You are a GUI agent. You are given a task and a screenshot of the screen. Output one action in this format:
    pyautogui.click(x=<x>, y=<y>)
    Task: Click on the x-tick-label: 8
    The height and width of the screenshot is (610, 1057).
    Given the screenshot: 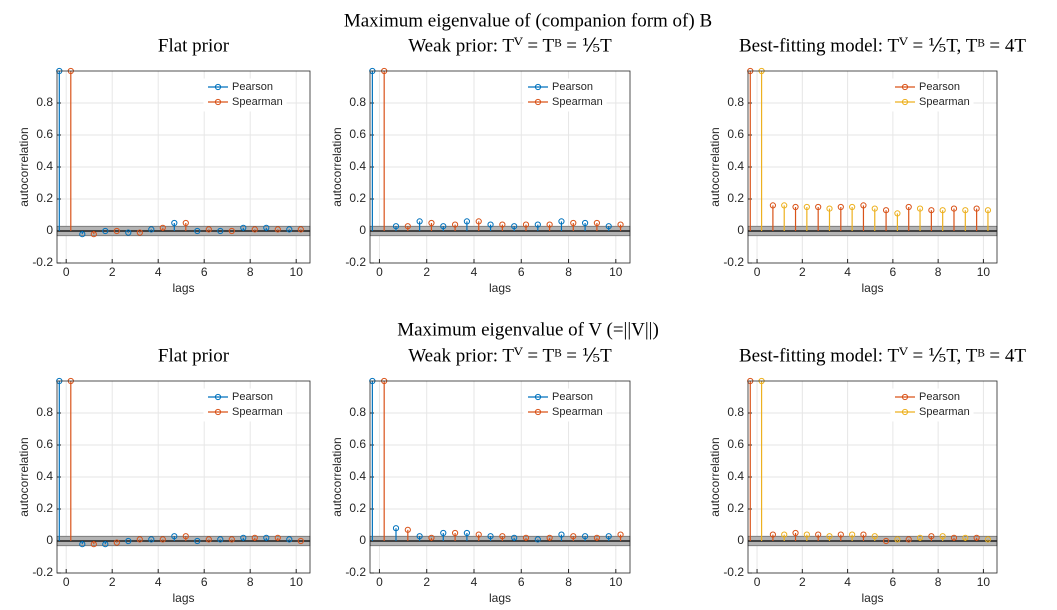 What is the action you would take?
    pyautogui.click(x=938, y=582)
    